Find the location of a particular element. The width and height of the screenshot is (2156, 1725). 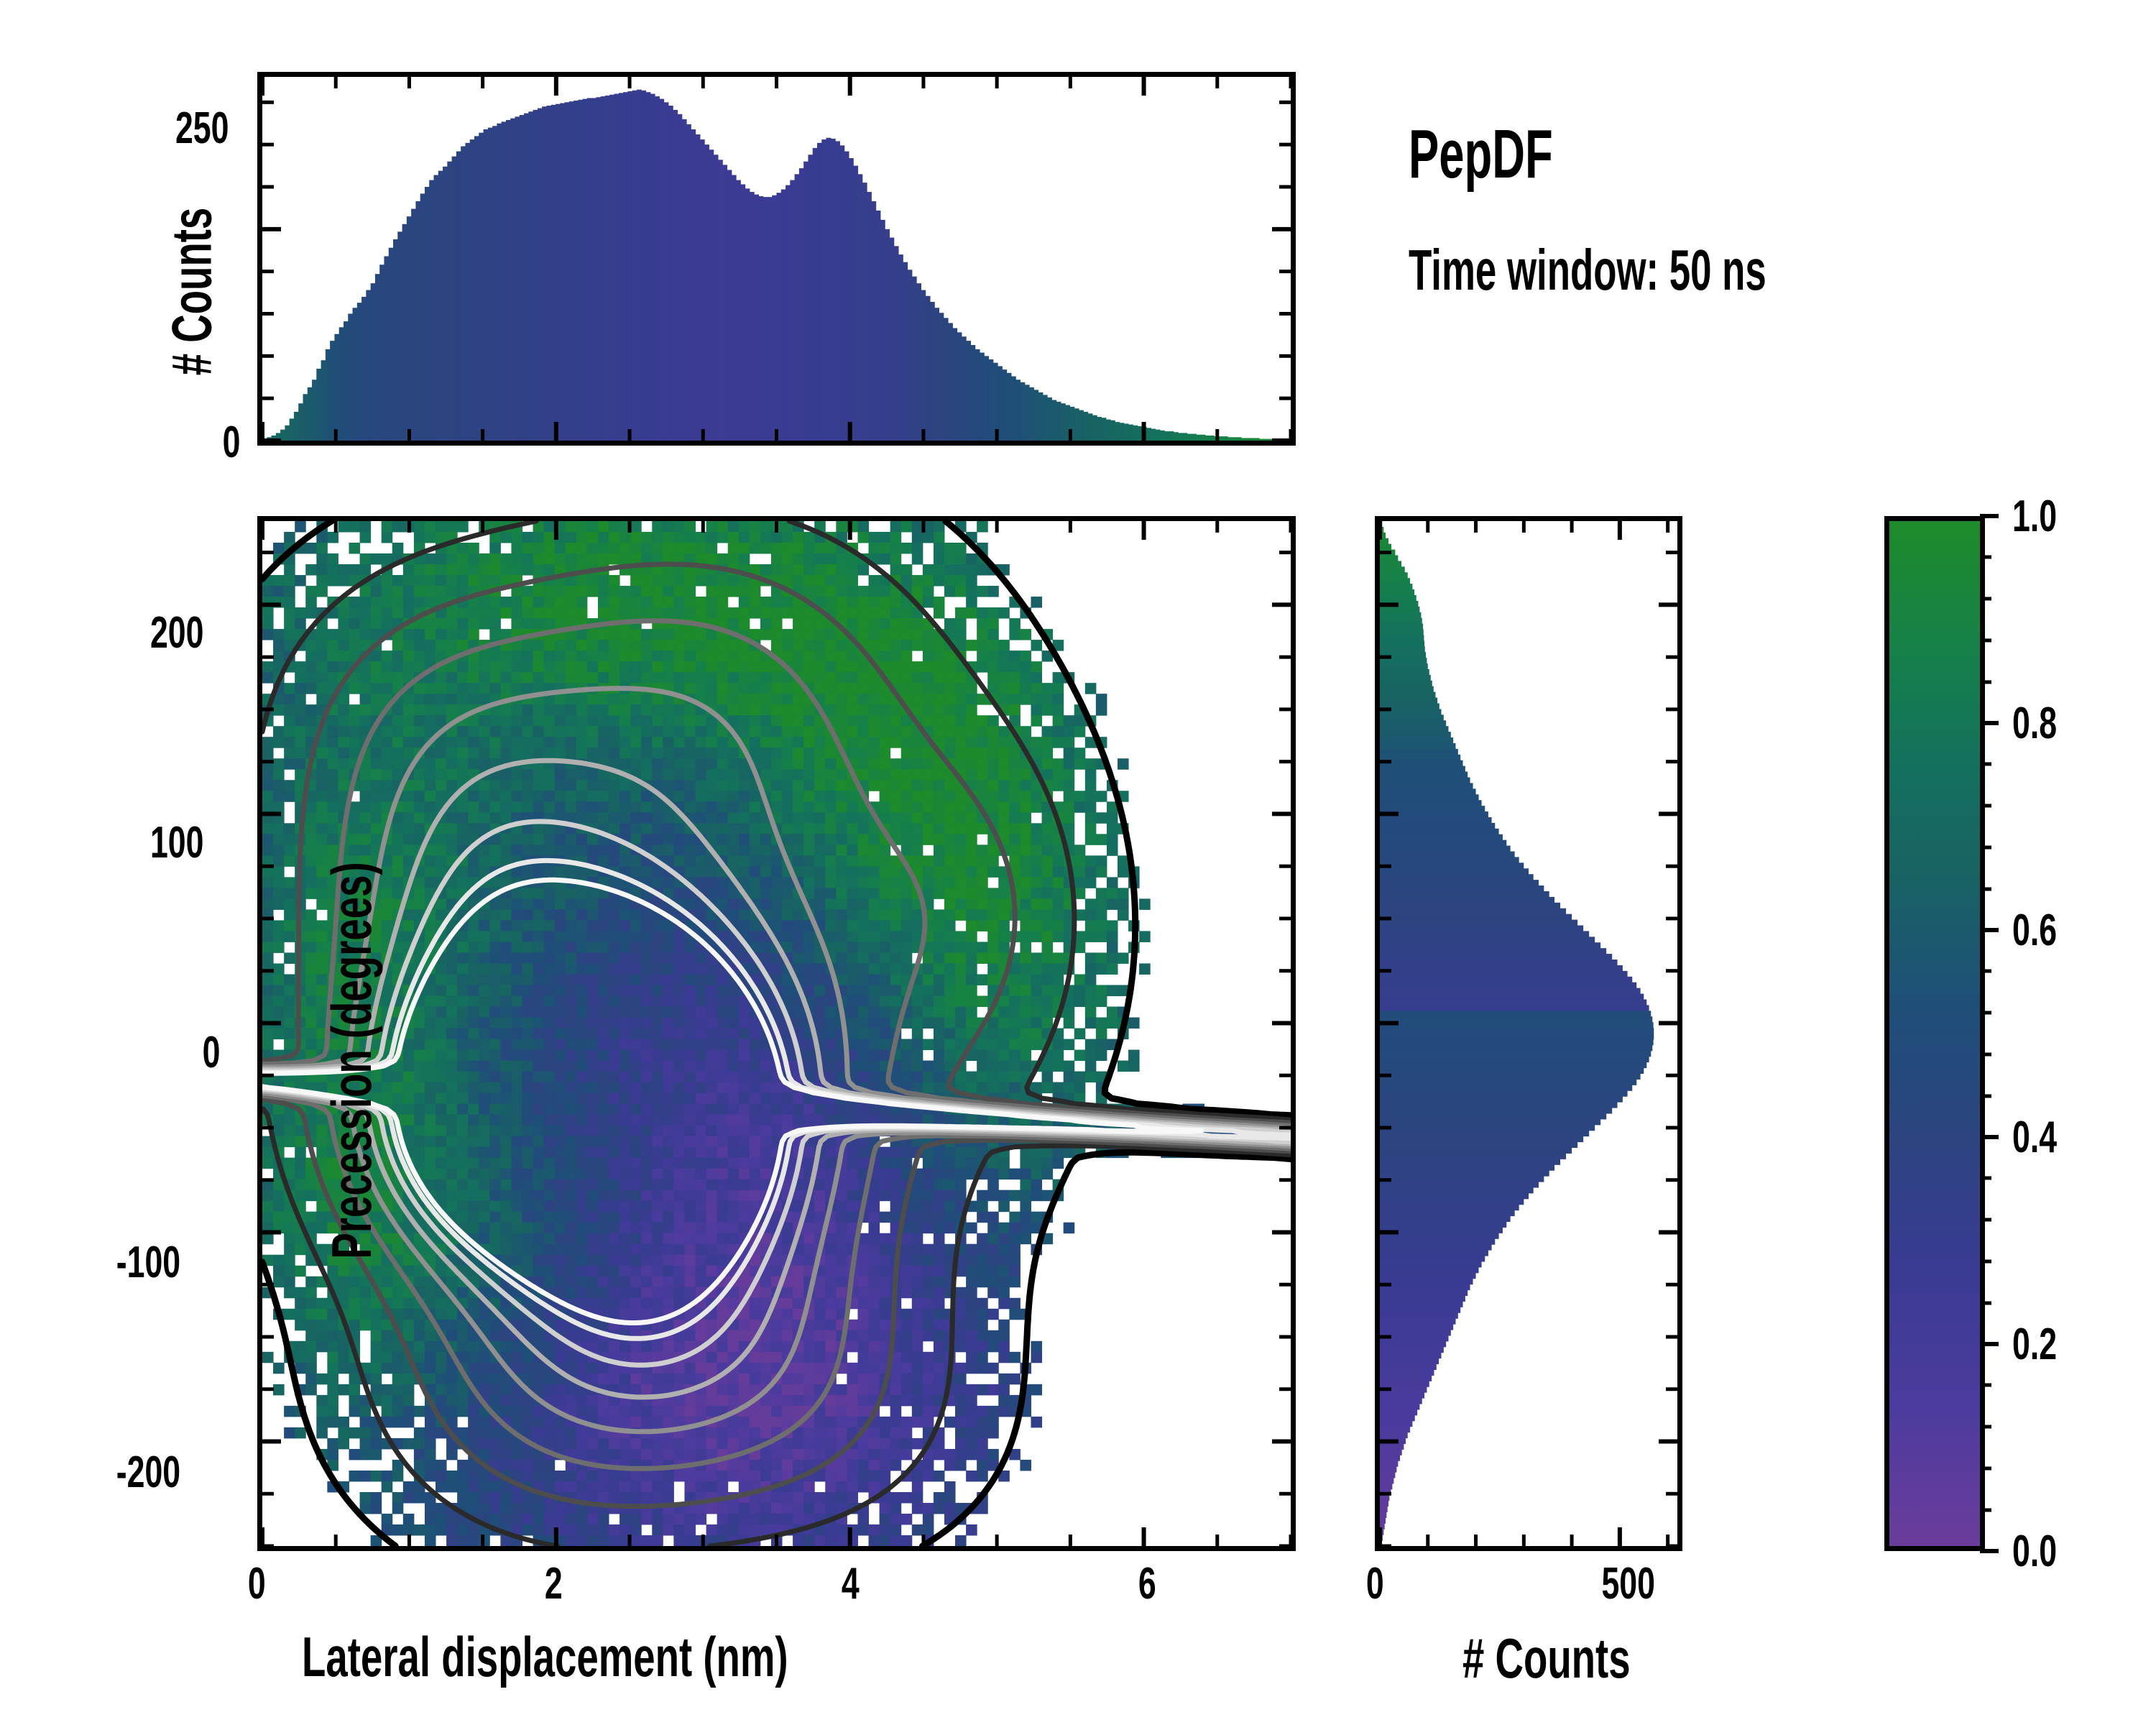

top-histogram-panel is located at coordinates (777, 259).